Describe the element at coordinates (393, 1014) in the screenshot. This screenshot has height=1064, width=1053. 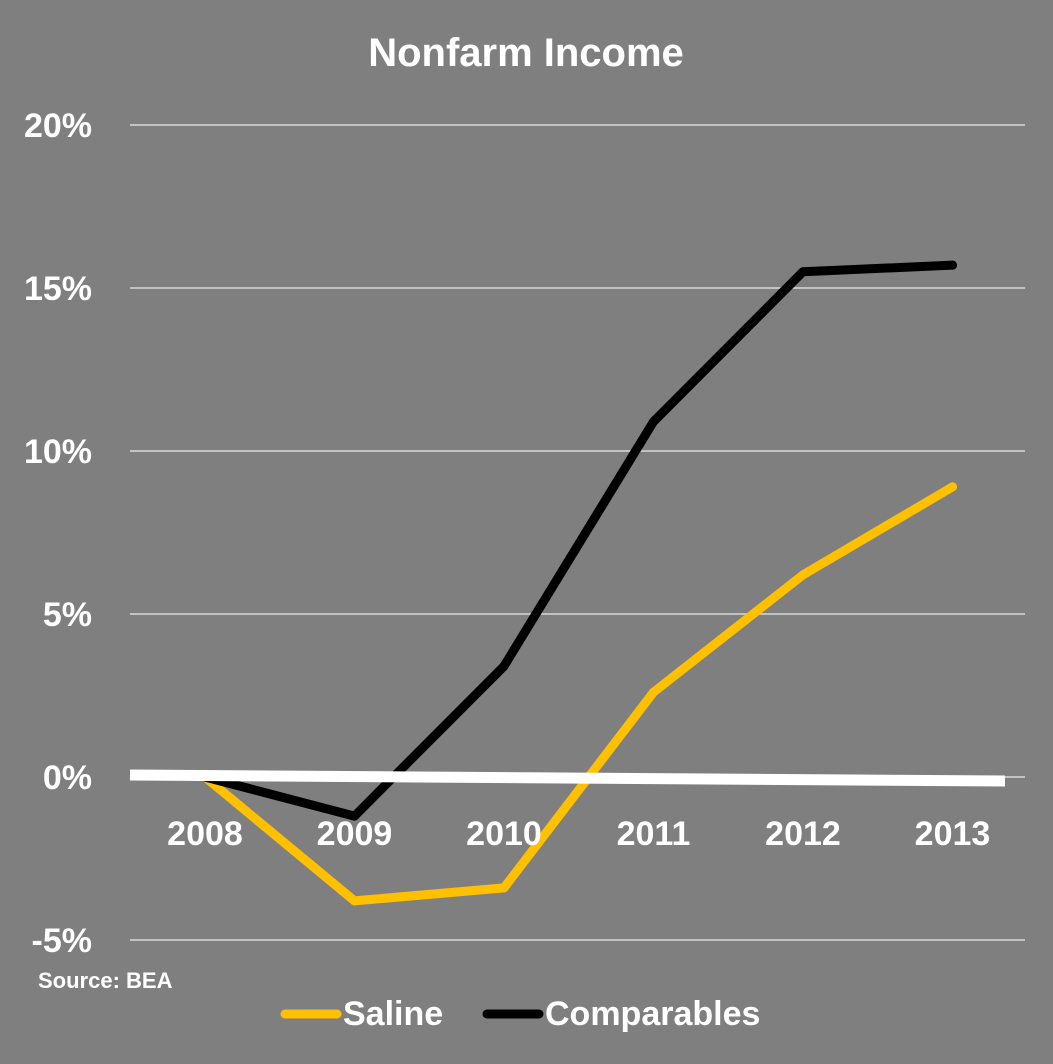
I see `legend-label: Saline` at that location.